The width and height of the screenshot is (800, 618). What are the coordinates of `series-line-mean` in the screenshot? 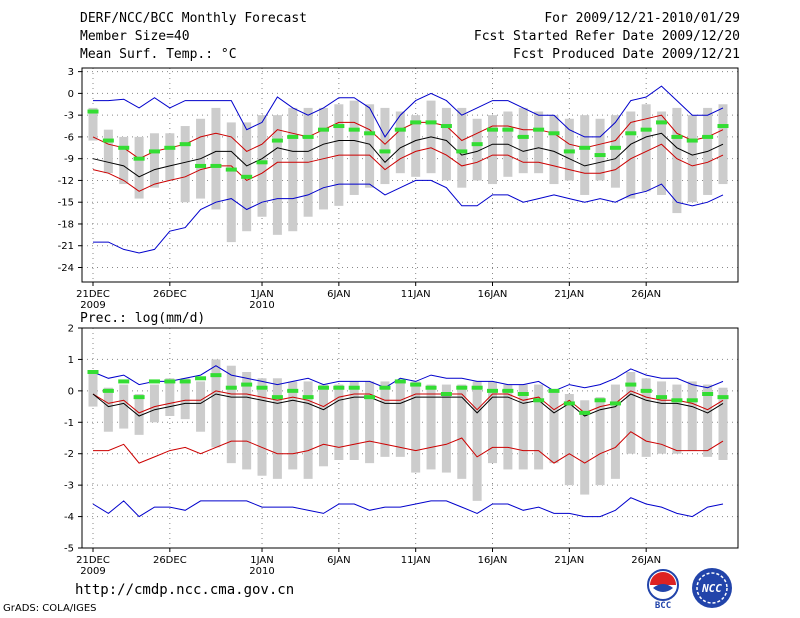 It's located at (408, 155).